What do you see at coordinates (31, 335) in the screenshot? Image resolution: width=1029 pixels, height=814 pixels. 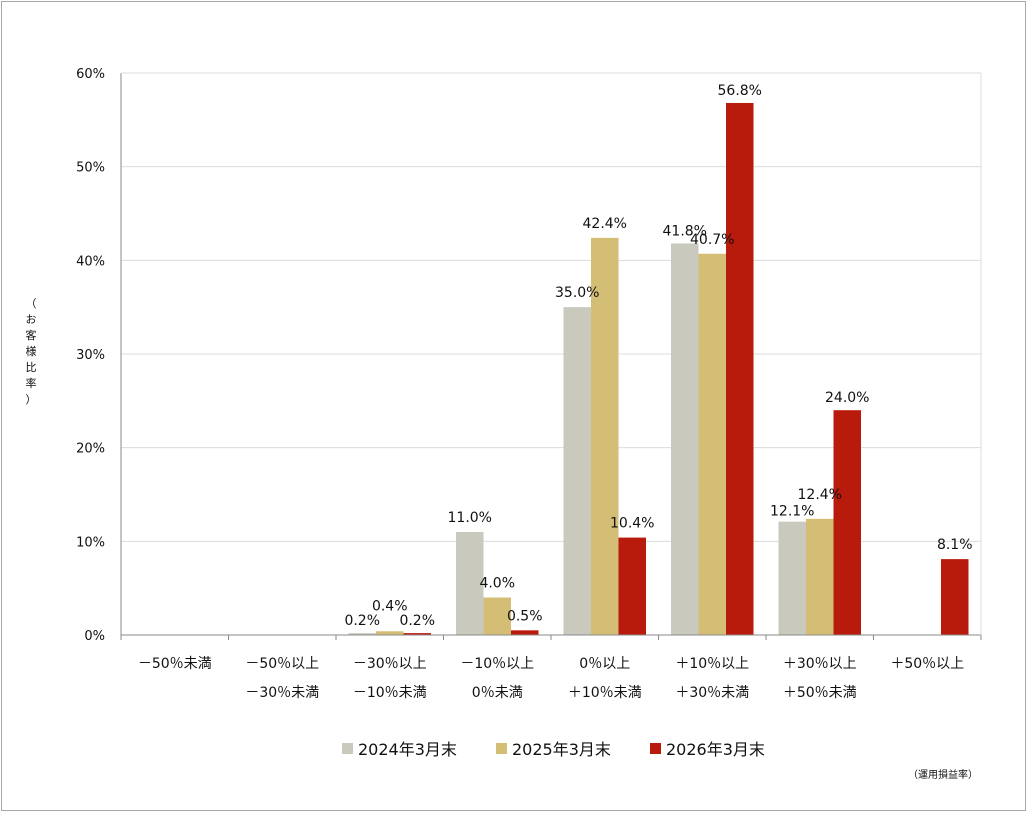 I see `y-axis-label-char: 客` at bounding box center [31, 335].